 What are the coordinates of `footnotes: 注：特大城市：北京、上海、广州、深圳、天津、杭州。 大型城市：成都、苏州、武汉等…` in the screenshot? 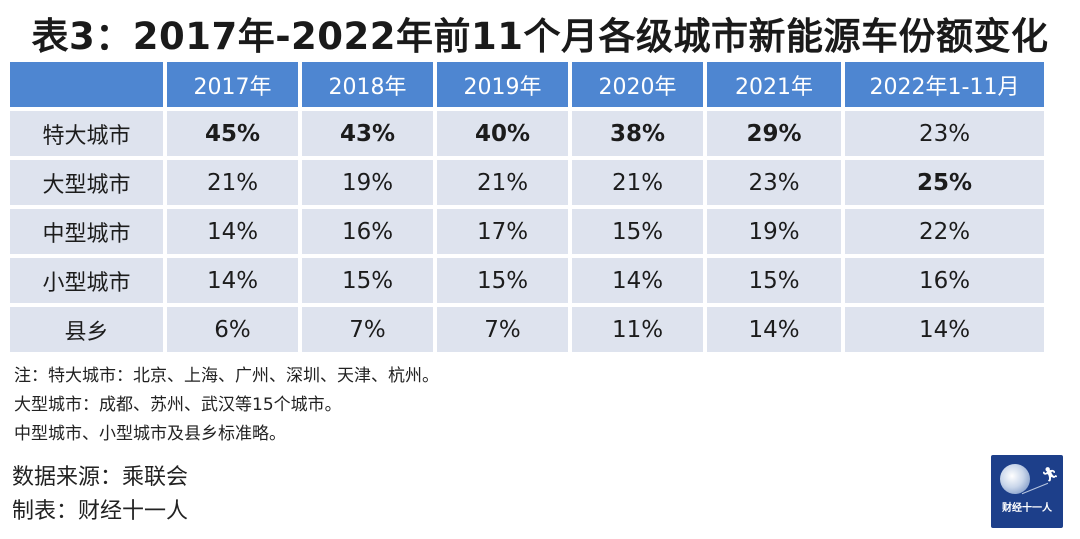 It's located at (226, 405).